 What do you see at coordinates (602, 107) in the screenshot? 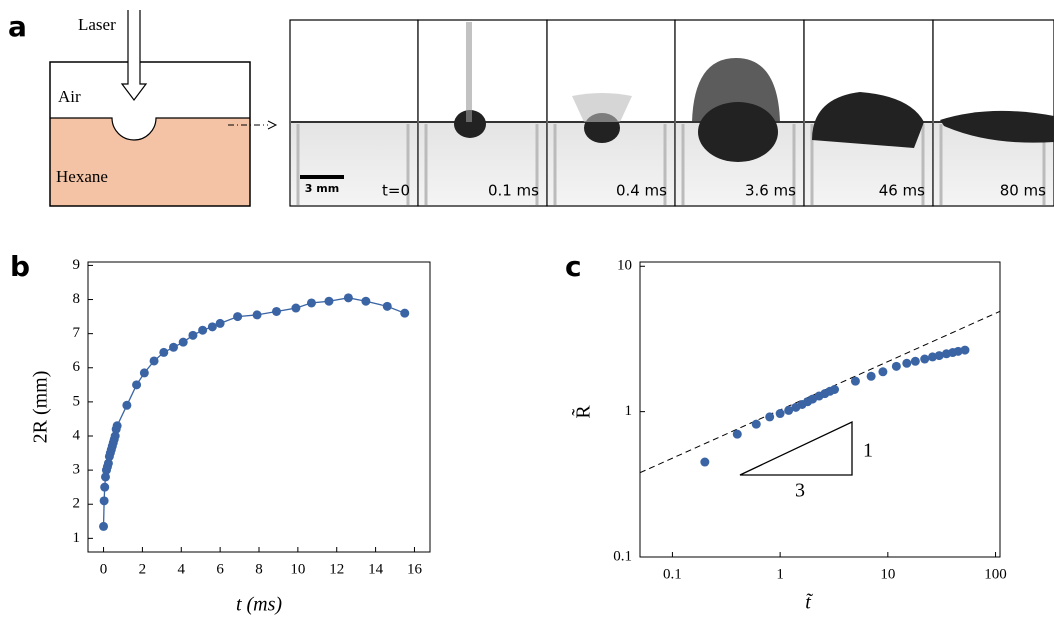
I see `splash` at bounding box center [602, 107].